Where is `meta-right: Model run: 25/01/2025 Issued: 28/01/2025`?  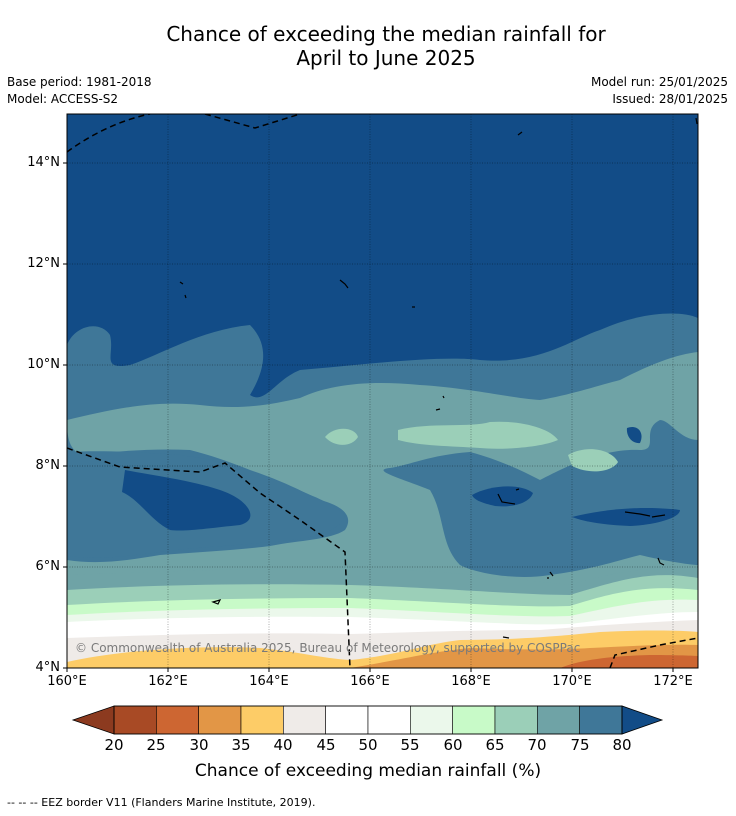 meta-right: Model run: 25/01/2025 Issued: 28/01/2025 is located at coordinates (659, 91).